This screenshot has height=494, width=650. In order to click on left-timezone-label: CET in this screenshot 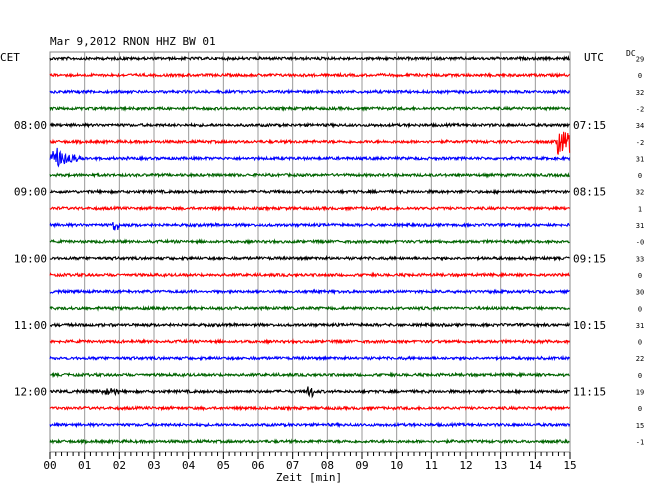, I will do `click(10, 57)`.